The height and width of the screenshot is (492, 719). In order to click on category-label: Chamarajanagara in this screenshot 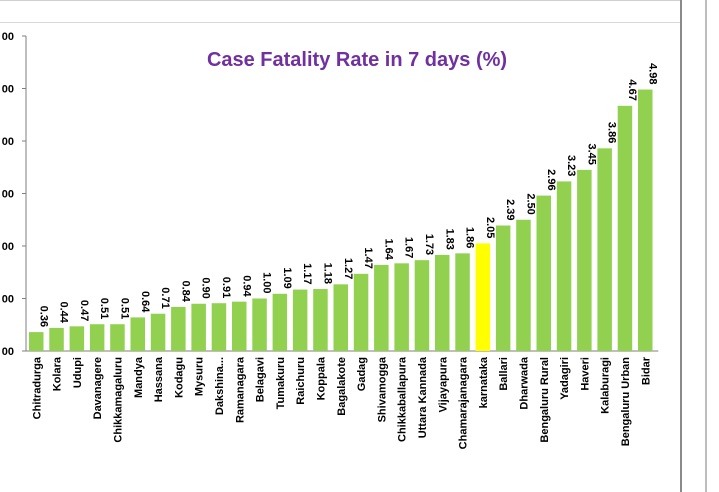, I will do `click(464, 402)`.